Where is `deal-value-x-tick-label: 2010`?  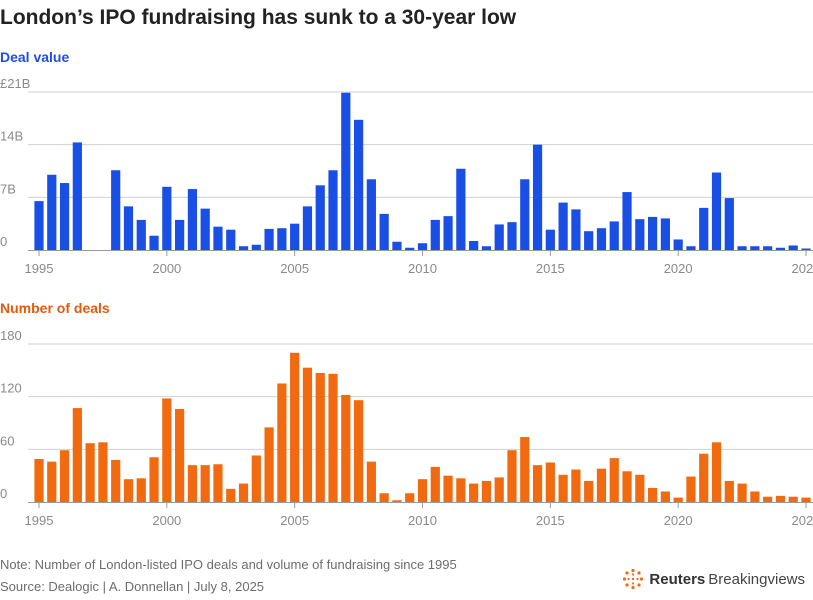
deal-value-x-tick-label: 2010 is located at coordinates (422, 268).